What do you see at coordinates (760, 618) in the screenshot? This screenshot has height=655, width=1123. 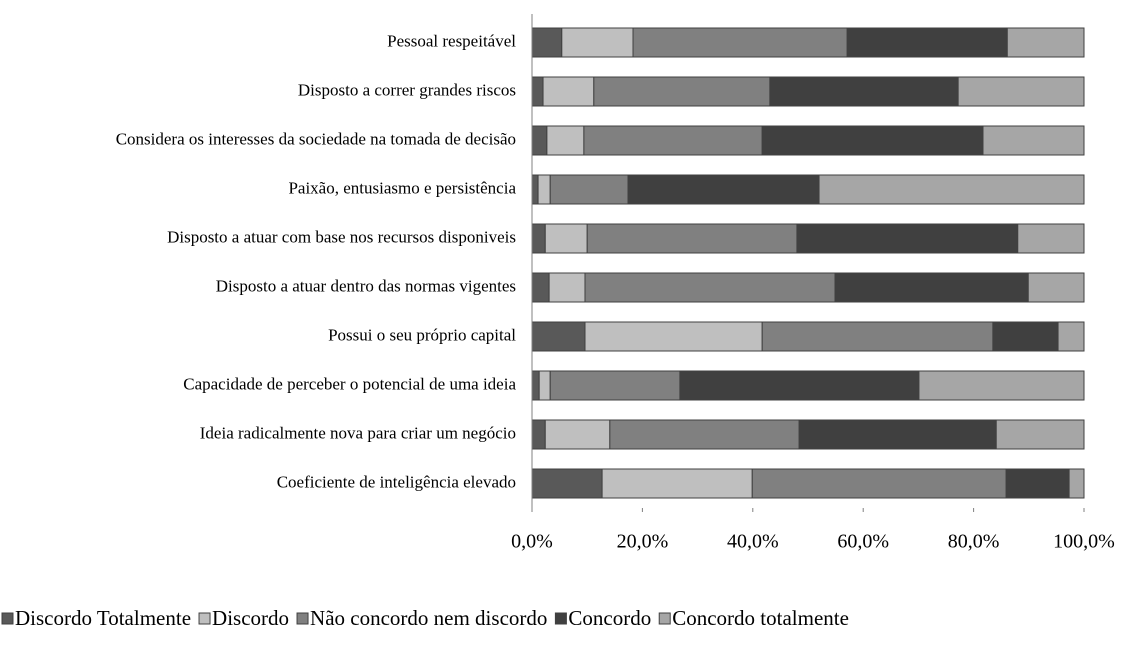 I see `legend-label: Concordo totalmente` at bounding box center [760, 618].